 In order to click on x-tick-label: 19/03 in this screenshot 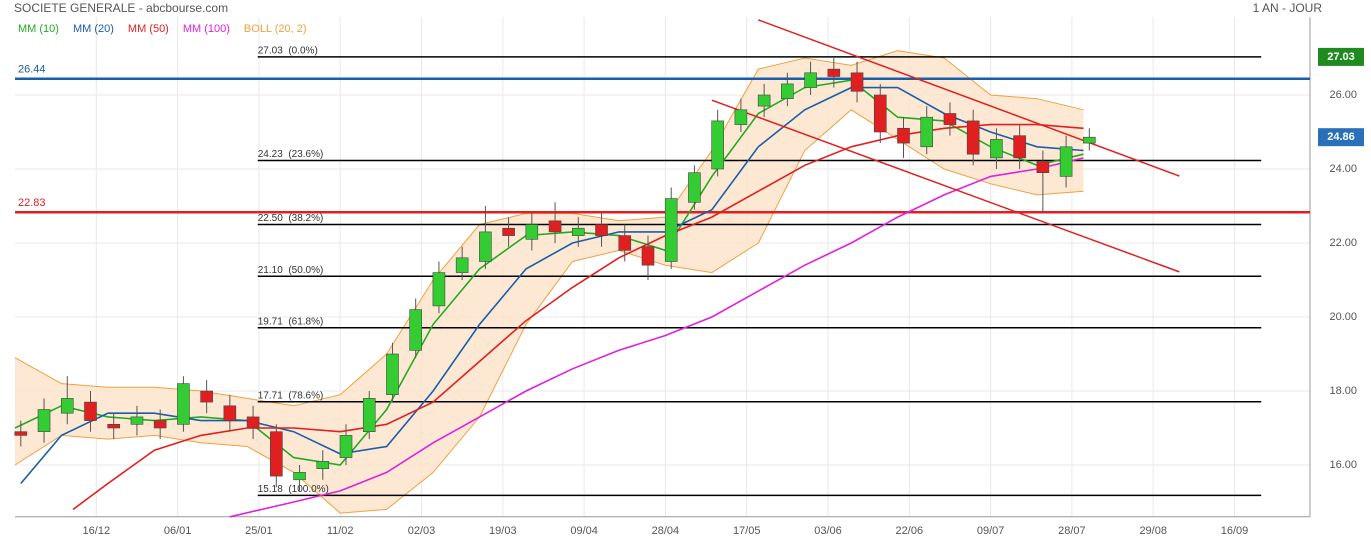, I will do `click(503, 531)`.